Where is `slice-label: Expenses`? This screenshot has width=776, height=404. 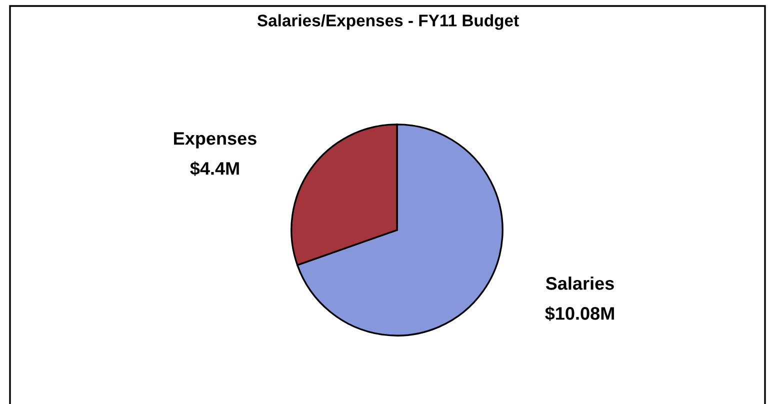 slice-label: Expenses is located at coordinates (215, 140).